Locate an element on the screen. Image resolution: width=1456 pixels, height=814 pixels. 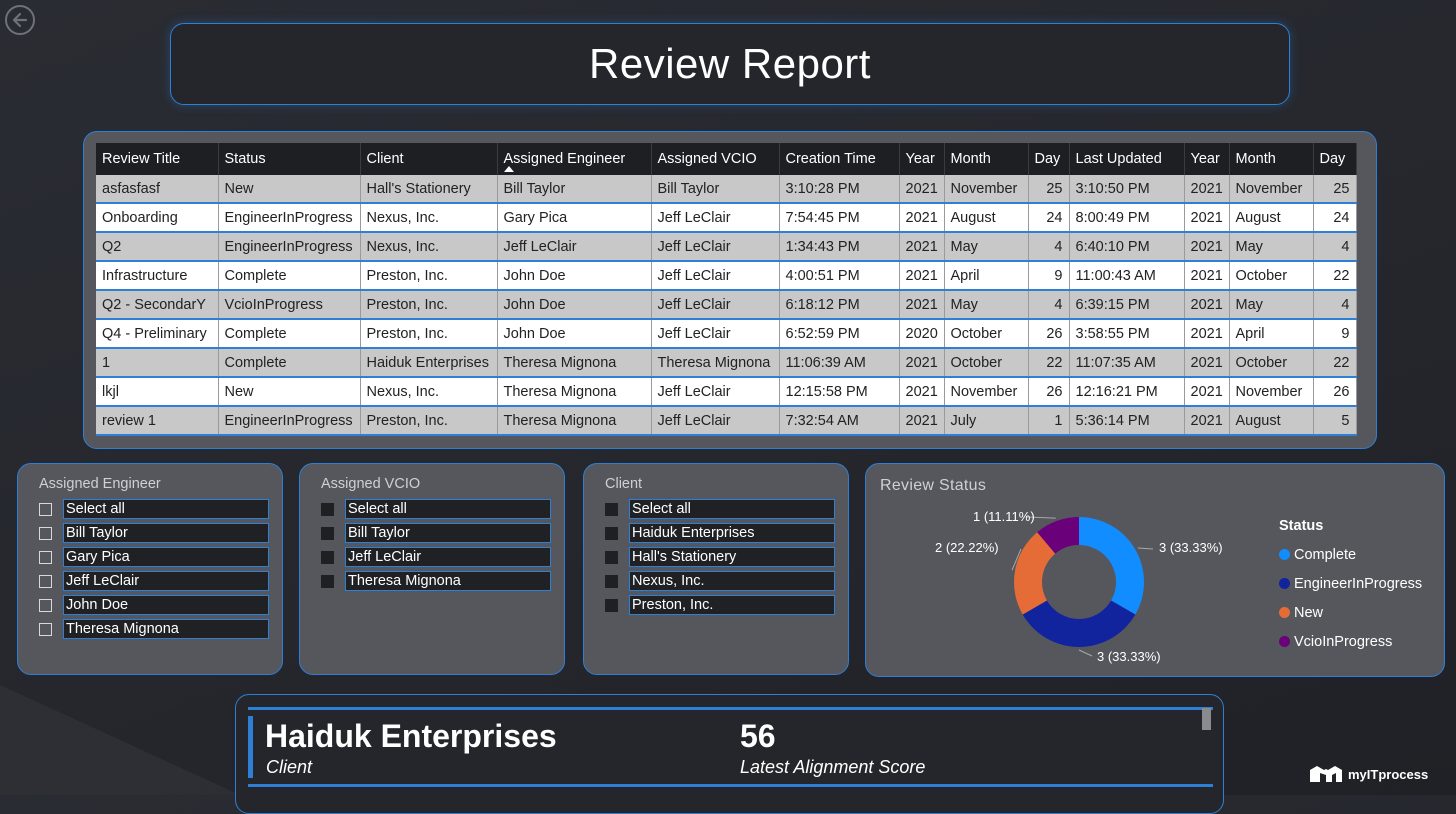
slicer-option: Preston, Inc. is located at coordinates (720, 605).